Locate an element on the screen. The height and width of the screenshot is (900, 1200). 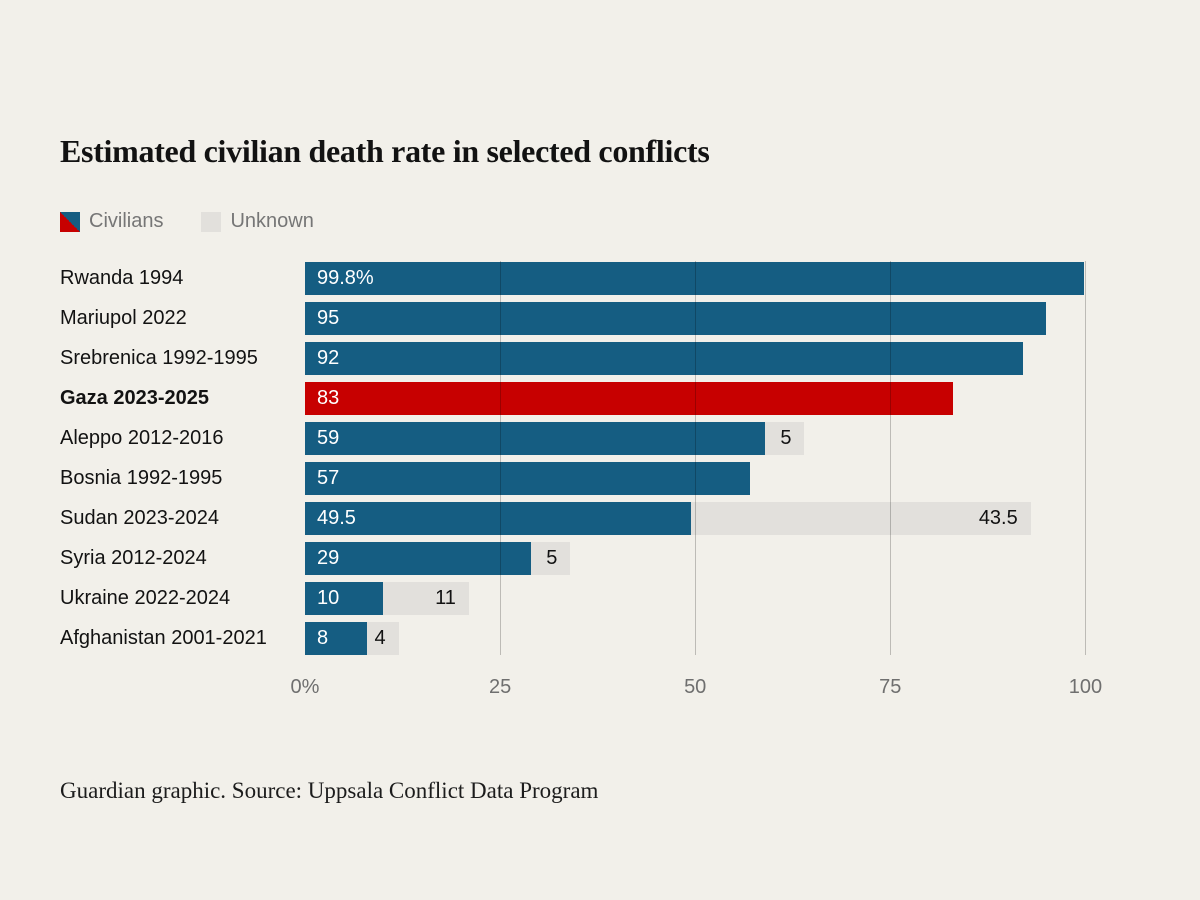
bar-track: 95 is located at coordinates (703, 318).